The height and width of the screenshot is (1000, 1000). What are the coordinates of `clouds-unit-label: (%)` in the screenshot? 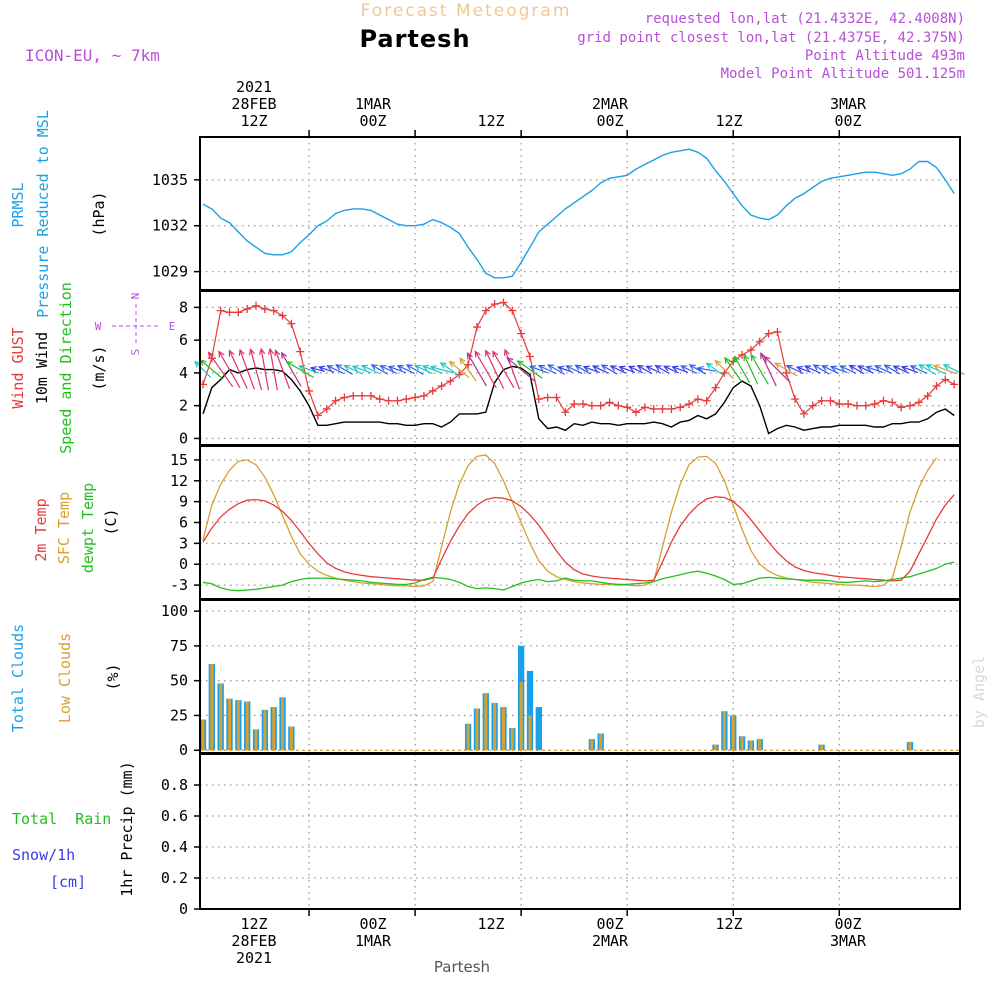 It's located at (113, 676).